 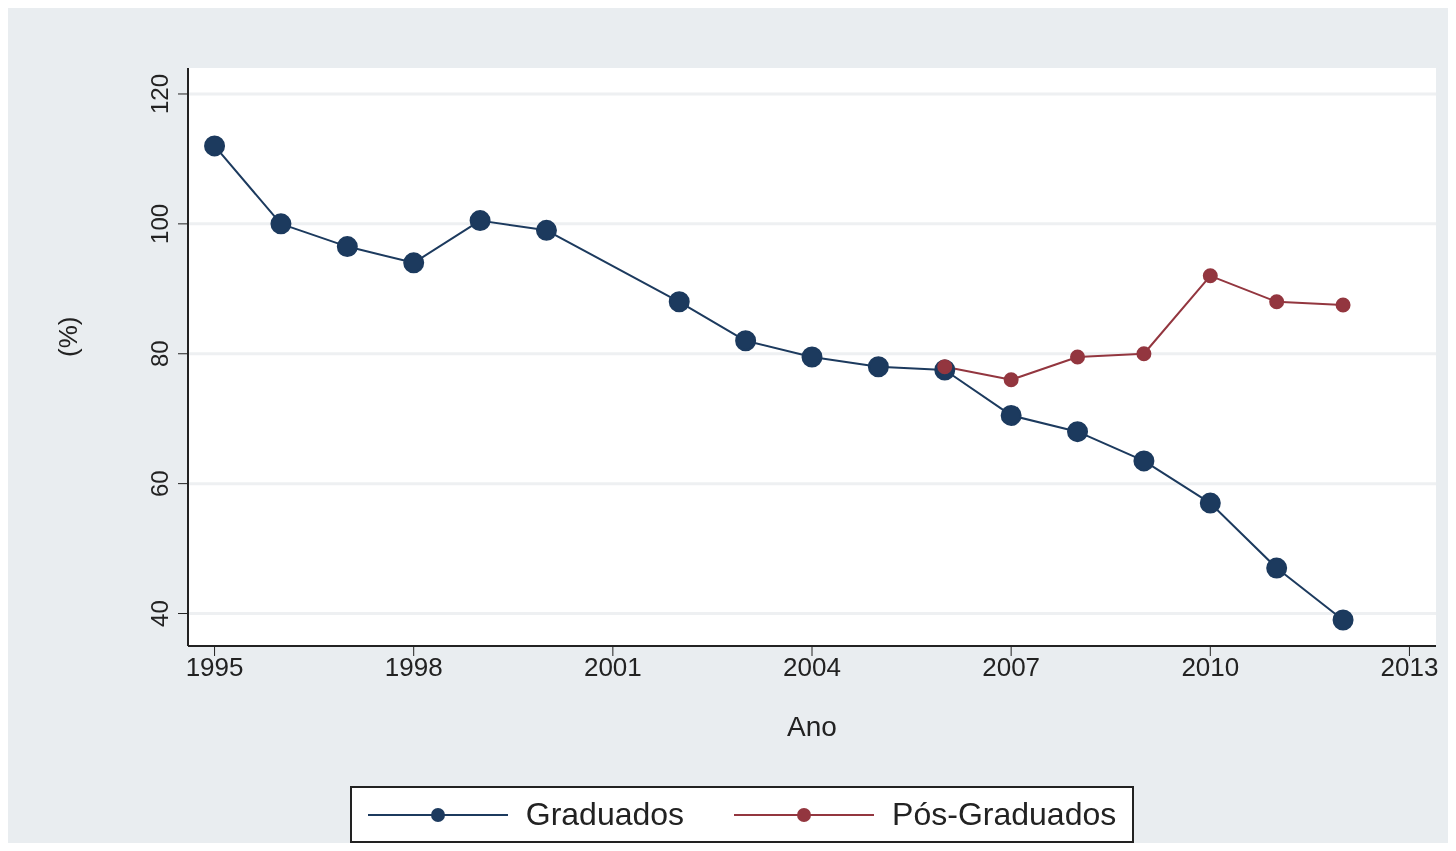 What do you see at coordinates (159, 483) in the screenshot?
I see `y-tick-label: 60` at bounding box center [159, 483].